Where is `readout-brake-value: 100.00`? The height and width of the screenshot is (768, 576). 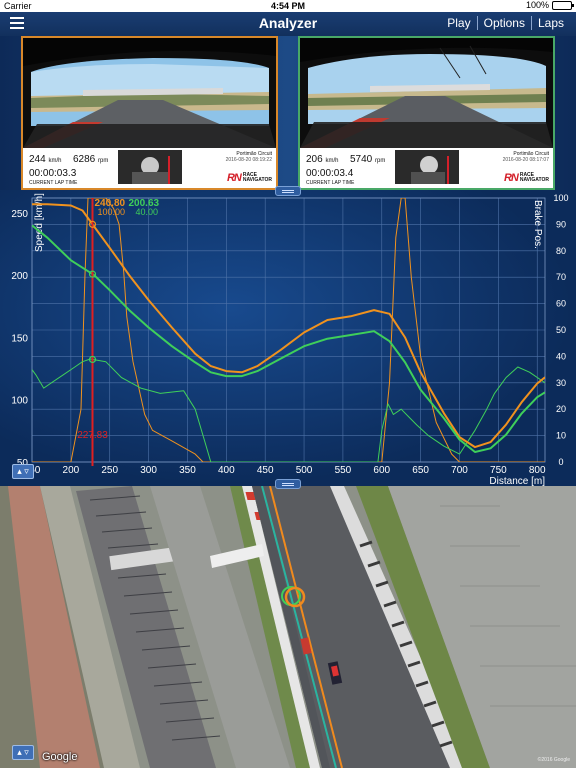 readout-brake-value: 100.00 is located at coordinates (111, 212).